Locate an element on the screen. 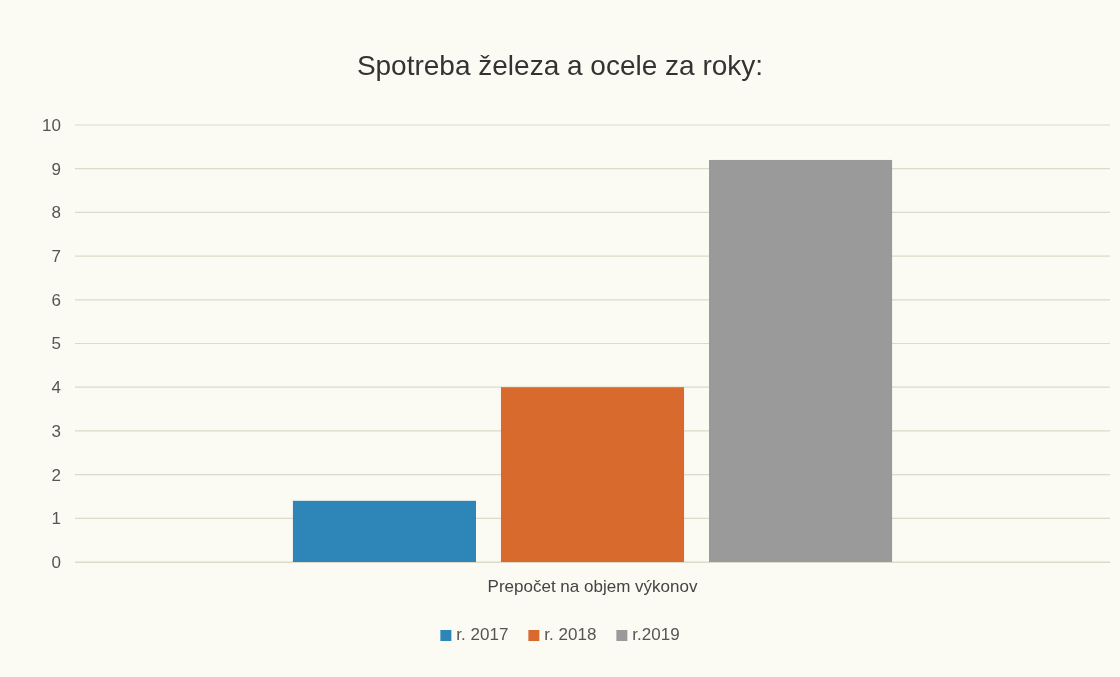 The height and width of the screenshot is (677, 1120). legend-label: r.2019 is located at coordinates (656, 634).